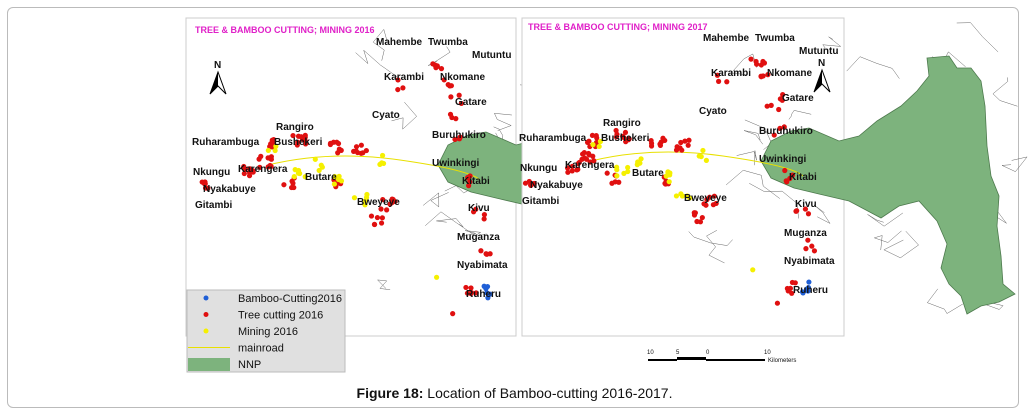  What do you see at coordinates (548, 393) in the screenshot?
I see `caption-text: Location of Bamboo-cutting 2016-2017.` at bounding box center [548, 393].